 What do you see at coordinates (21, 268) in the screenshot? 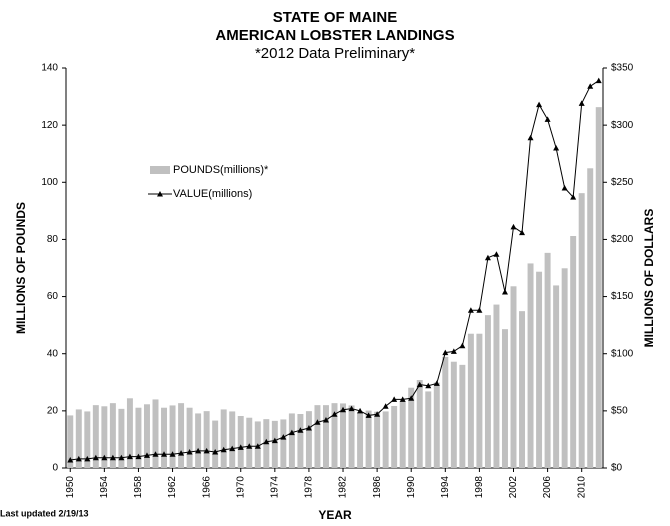
I see `y-axis-label: MILLIONS OF POUNDS` at bounding box center [21, 268].